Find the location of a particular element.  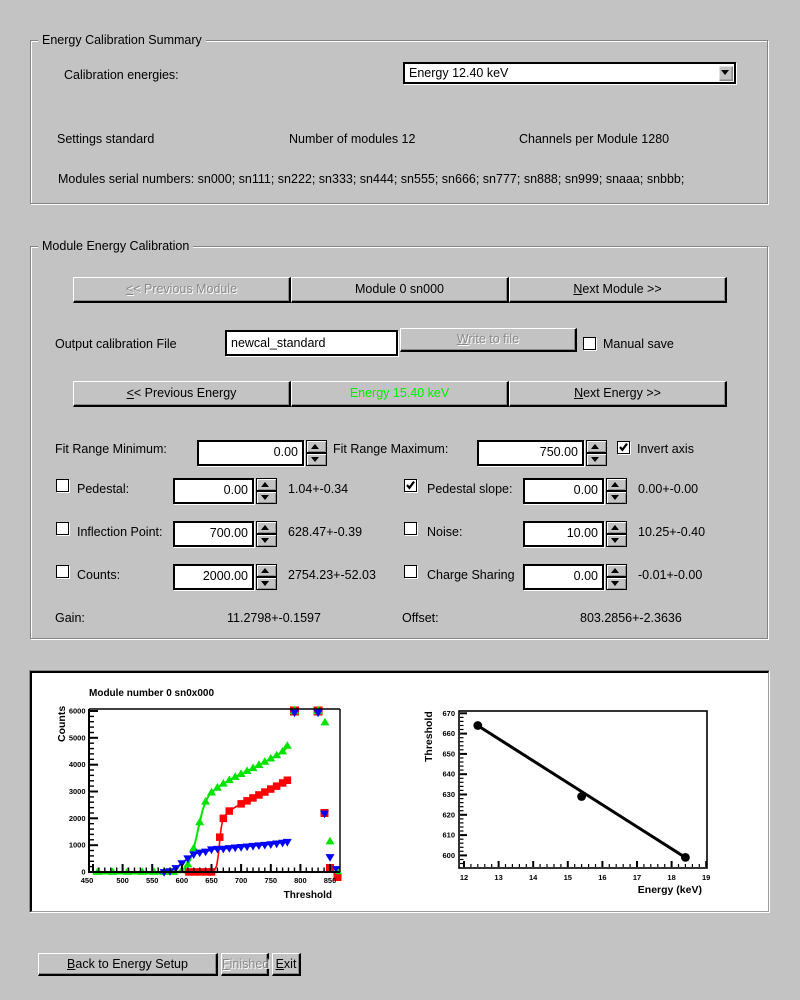

svg-text: 6000 is located at coordinates (77, 711).